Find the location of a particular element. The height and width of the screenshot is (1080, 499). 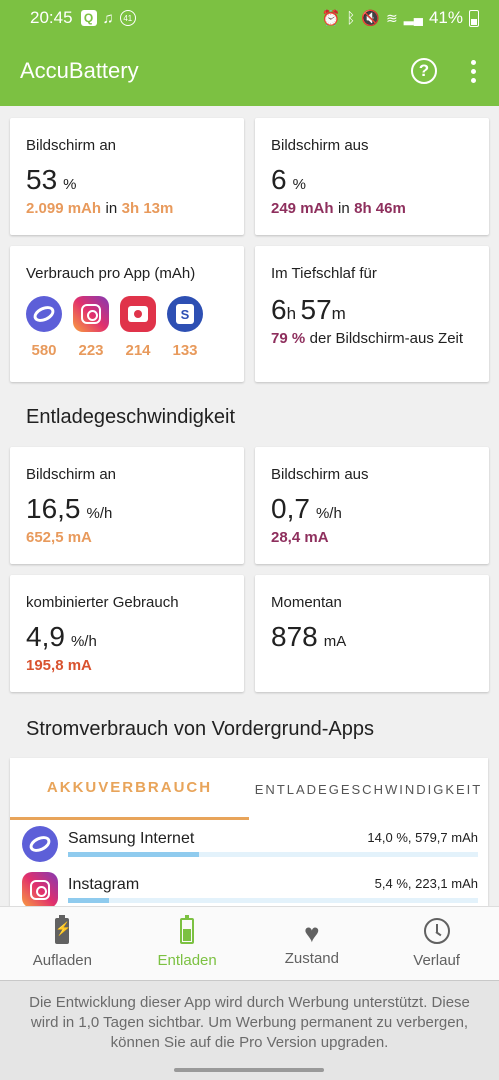

card-label: kombinierter Gebrauch is located at coordinates (102, 602).